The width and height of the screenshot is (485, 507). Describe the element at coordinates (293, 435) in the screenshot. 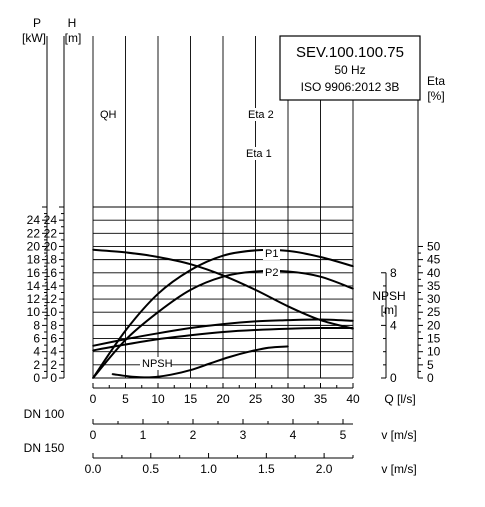

I see `velocity-tick-label: 4` at that location.